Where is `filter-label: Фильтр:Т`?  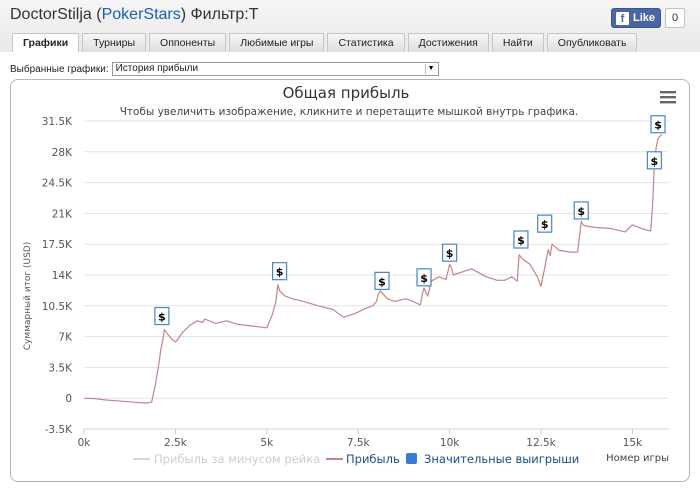 filter-label: Фильтр:Т is located at coordinates (224, 14).